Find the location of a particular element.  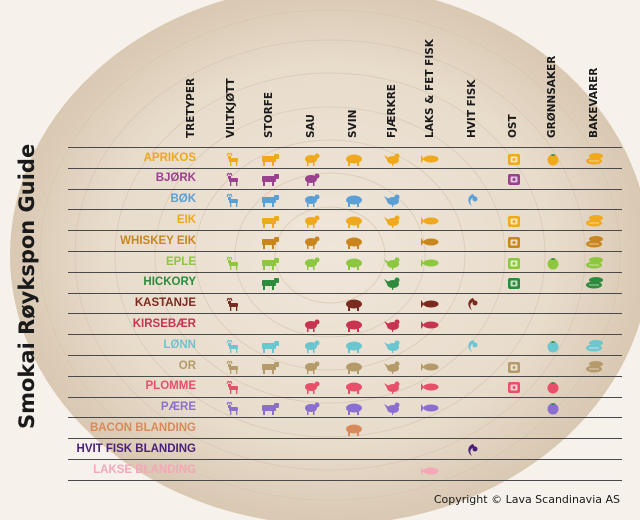

wood-type-label: PLOMME is located at coordinates (170, 386).